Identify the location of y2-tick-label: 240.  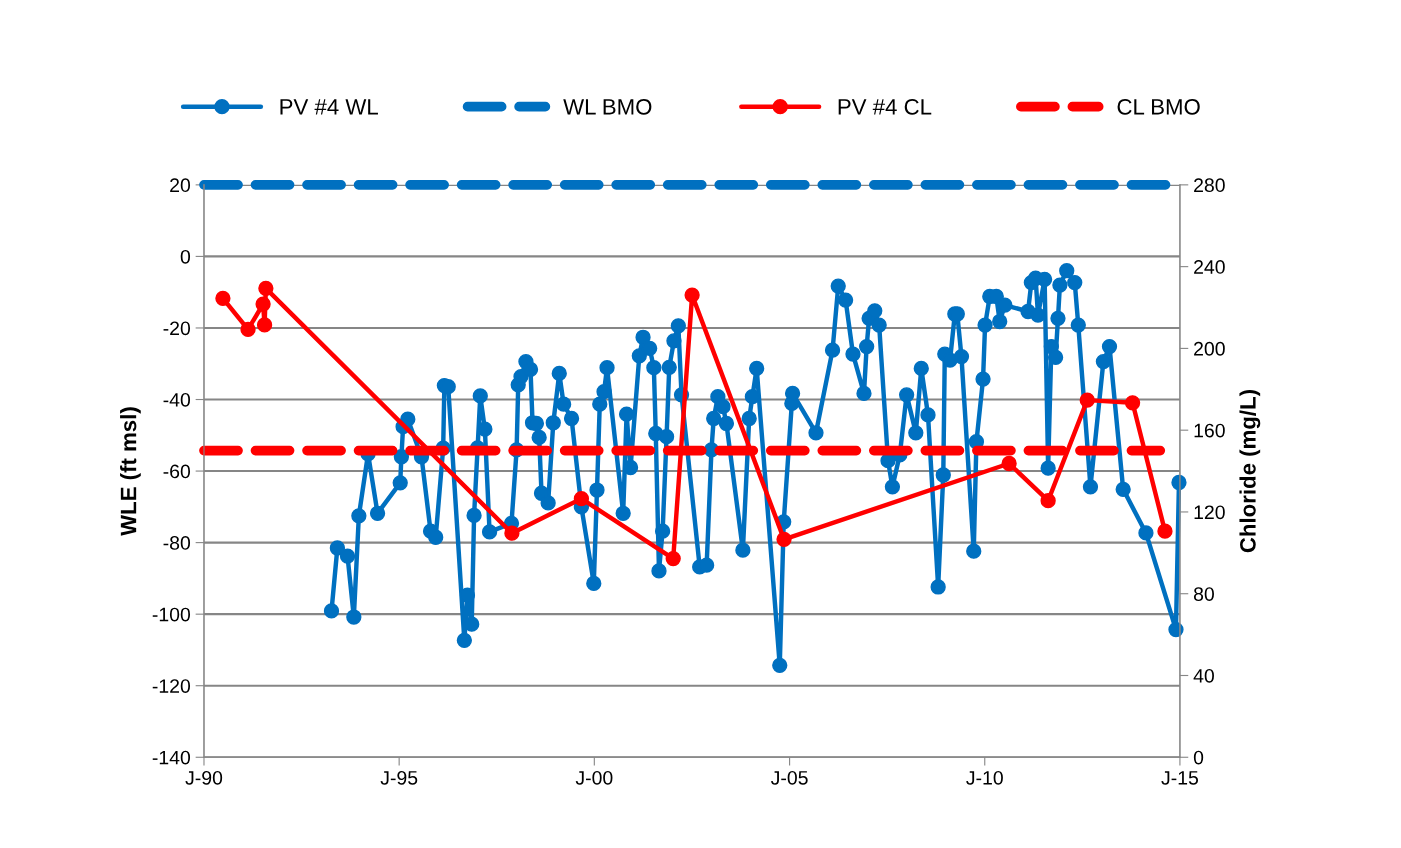
(1209, 267).